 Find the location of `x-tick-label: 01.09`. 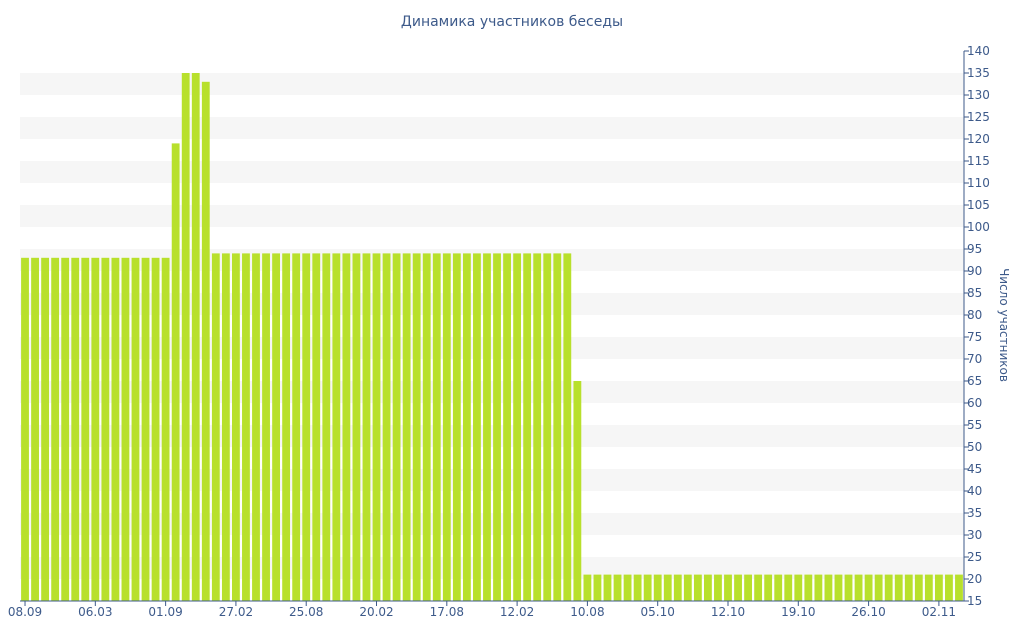

x-tick-label: 01.09 is located at coordinates (165, 612).